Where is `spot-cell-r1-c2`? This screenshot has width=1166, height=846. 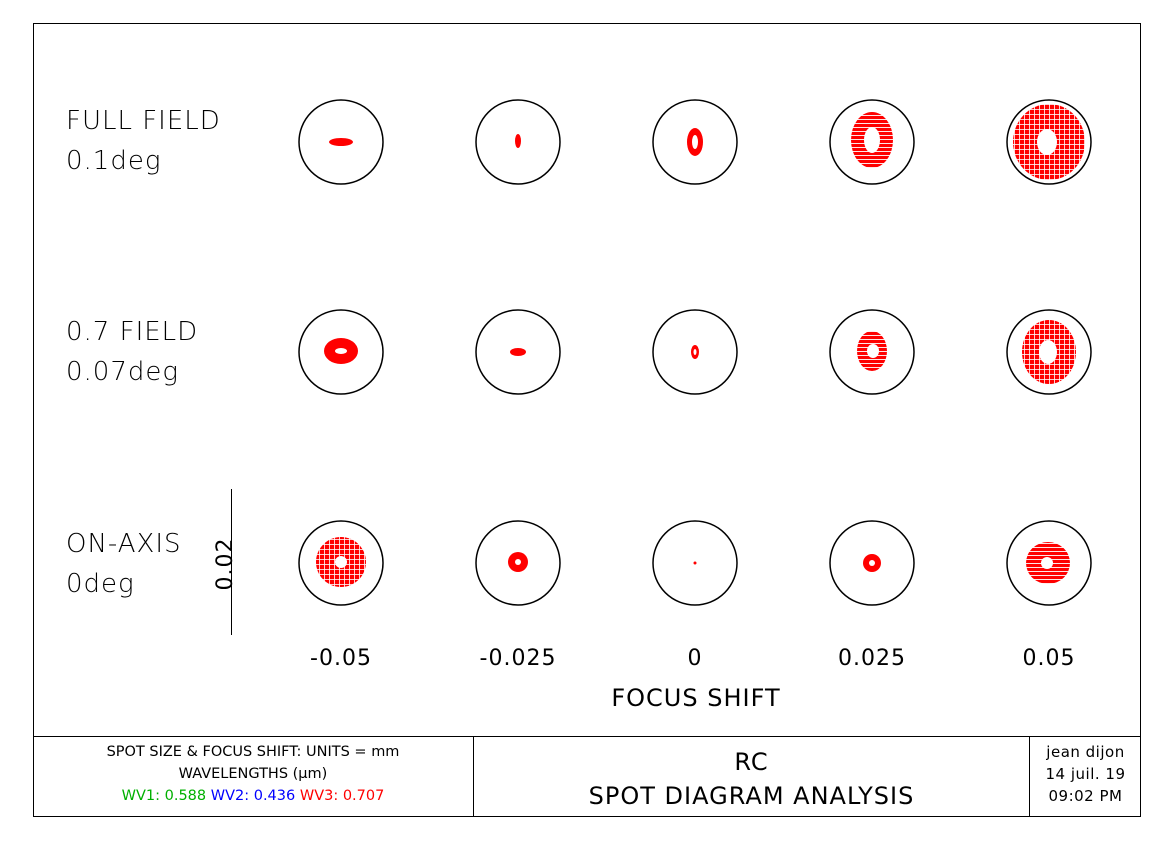
spot-cell-r1-c2 is located at coordinates (518, 142).